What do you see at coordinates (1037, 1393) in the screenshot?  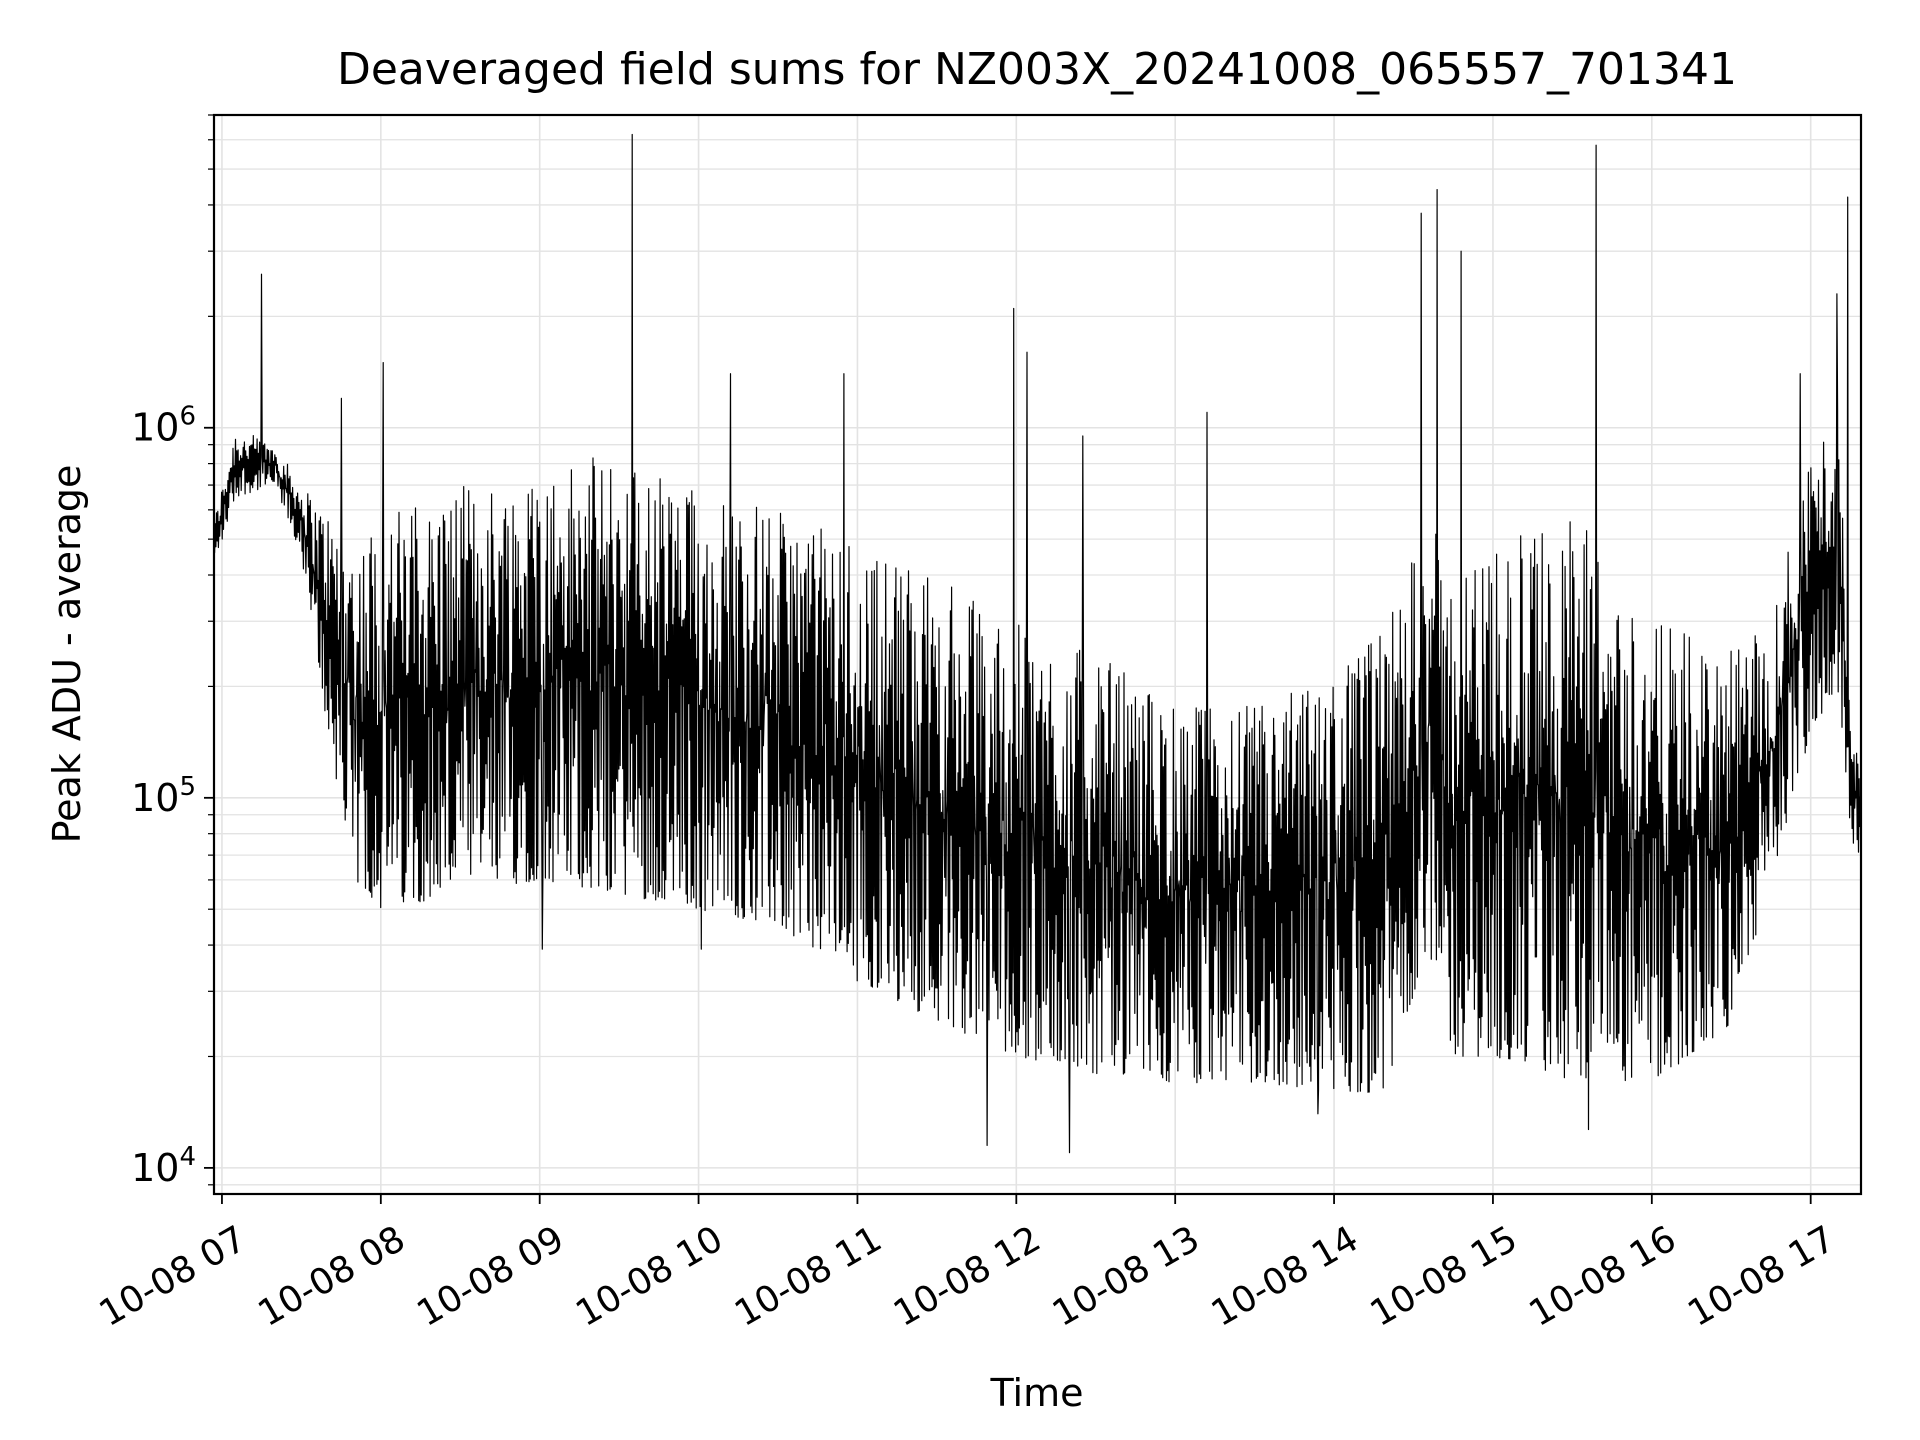 I see `x-axis-label: Time` at bounding box center [1037, 1393].